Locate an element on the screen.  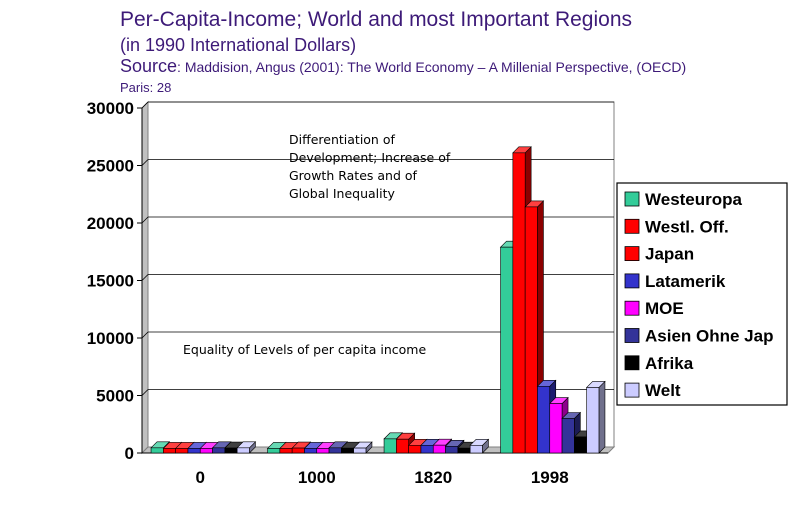
source-label: Source is located at coordinates (149, 66).